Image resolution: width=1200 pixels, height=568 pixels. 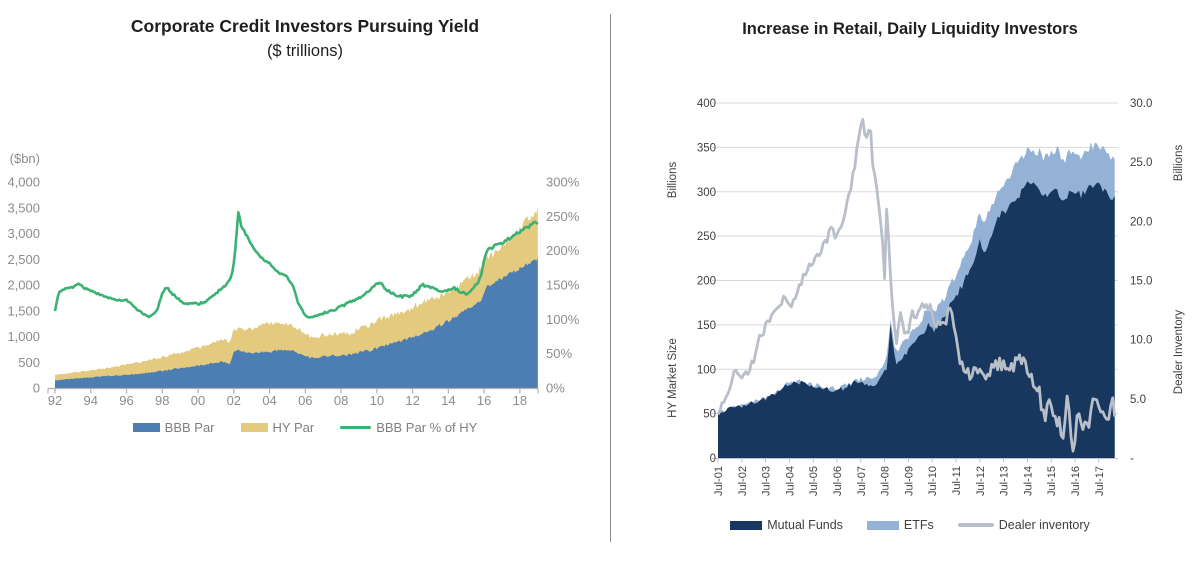 I want to click on legend-area-swatch-mutual-funds, so click(x=746, y=525).